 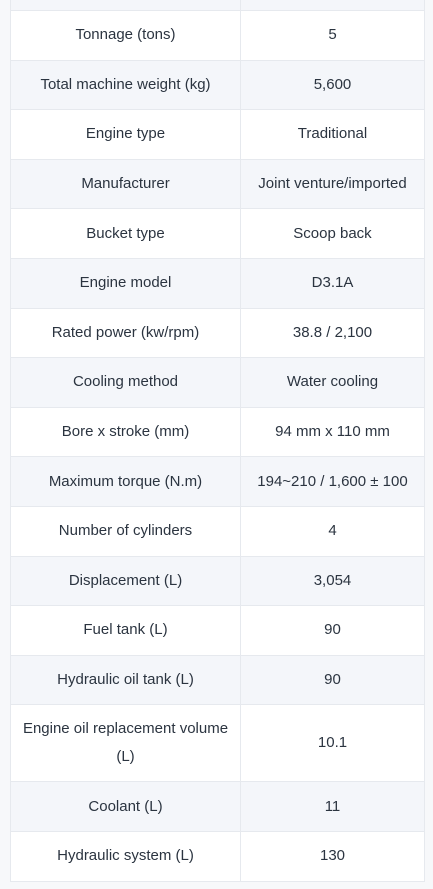 What do you see at coordinates (125, 531) in the screenshot?
I see `spec-label: Number of cylinders` at bounding box center [125, 531].